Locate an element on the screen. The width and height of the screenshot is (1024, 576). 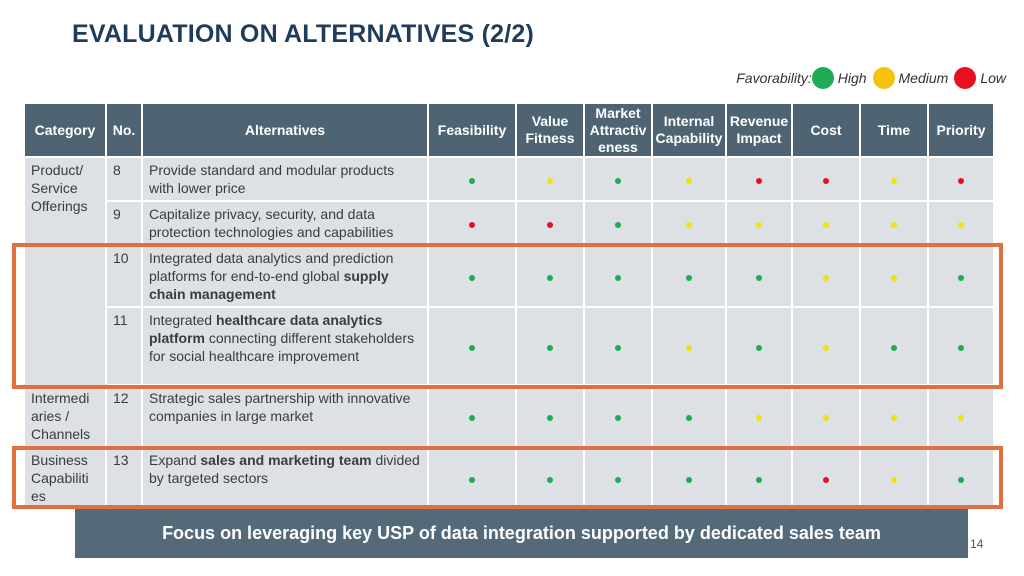
legend-label: Favorability: is located at coordinates (774, 78).